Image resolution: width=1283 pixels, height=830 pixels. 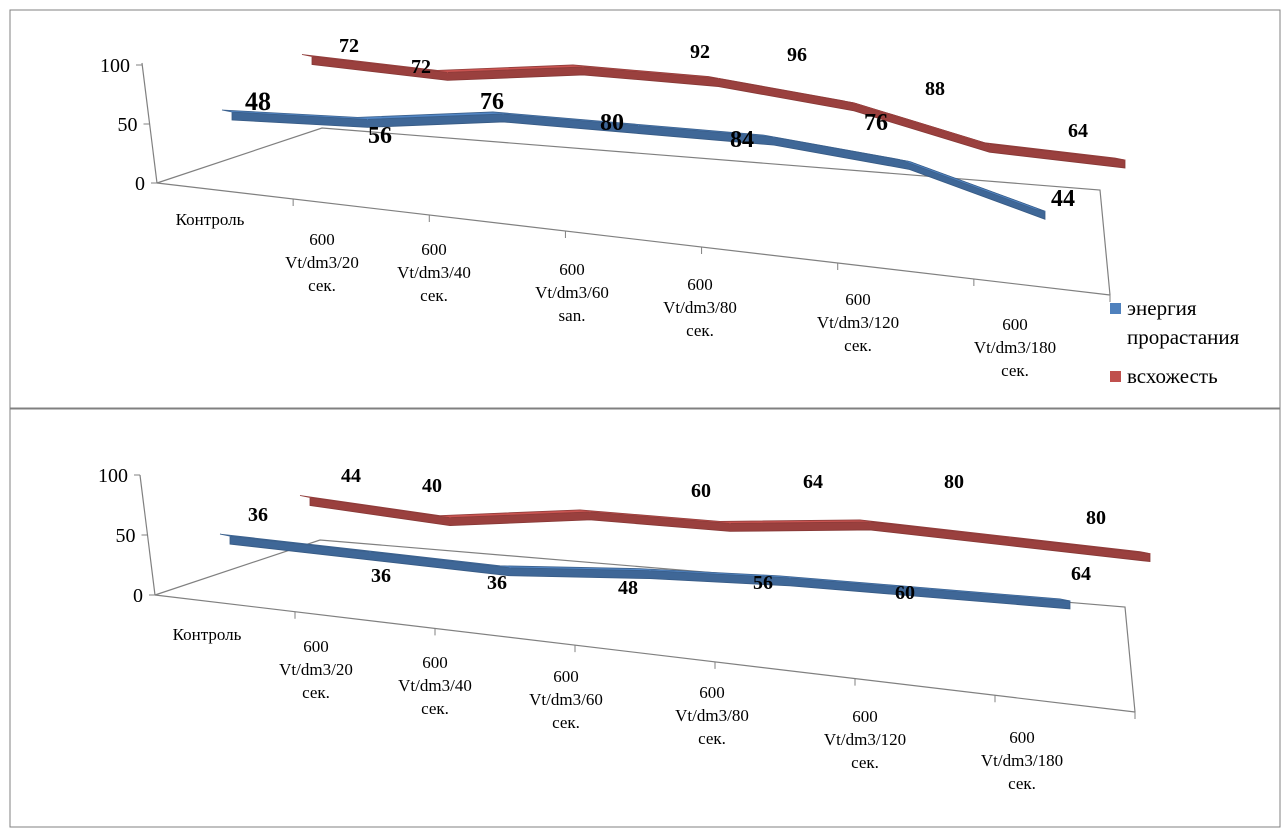 I want to click on legend: энергия прорастания всхожесть, so click(x=1175, y=342).